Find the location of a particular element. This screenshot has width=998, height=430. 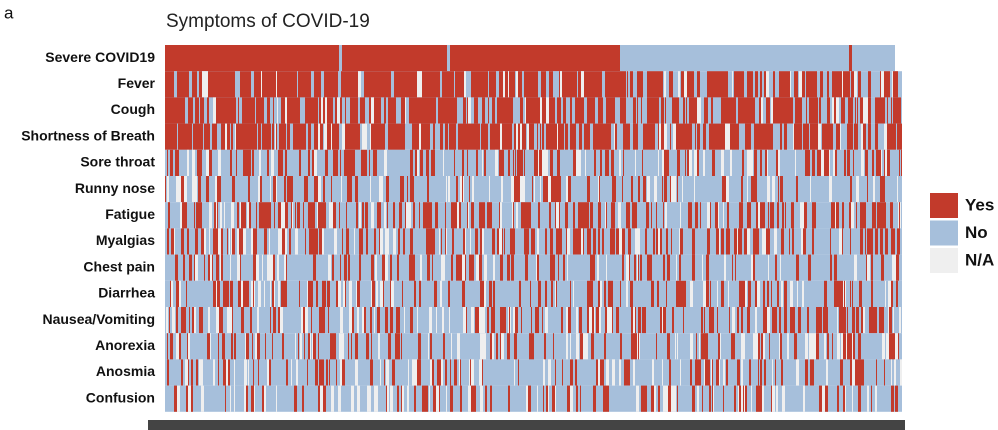

row-label: Myalgias is located at coordinates (125, 240).